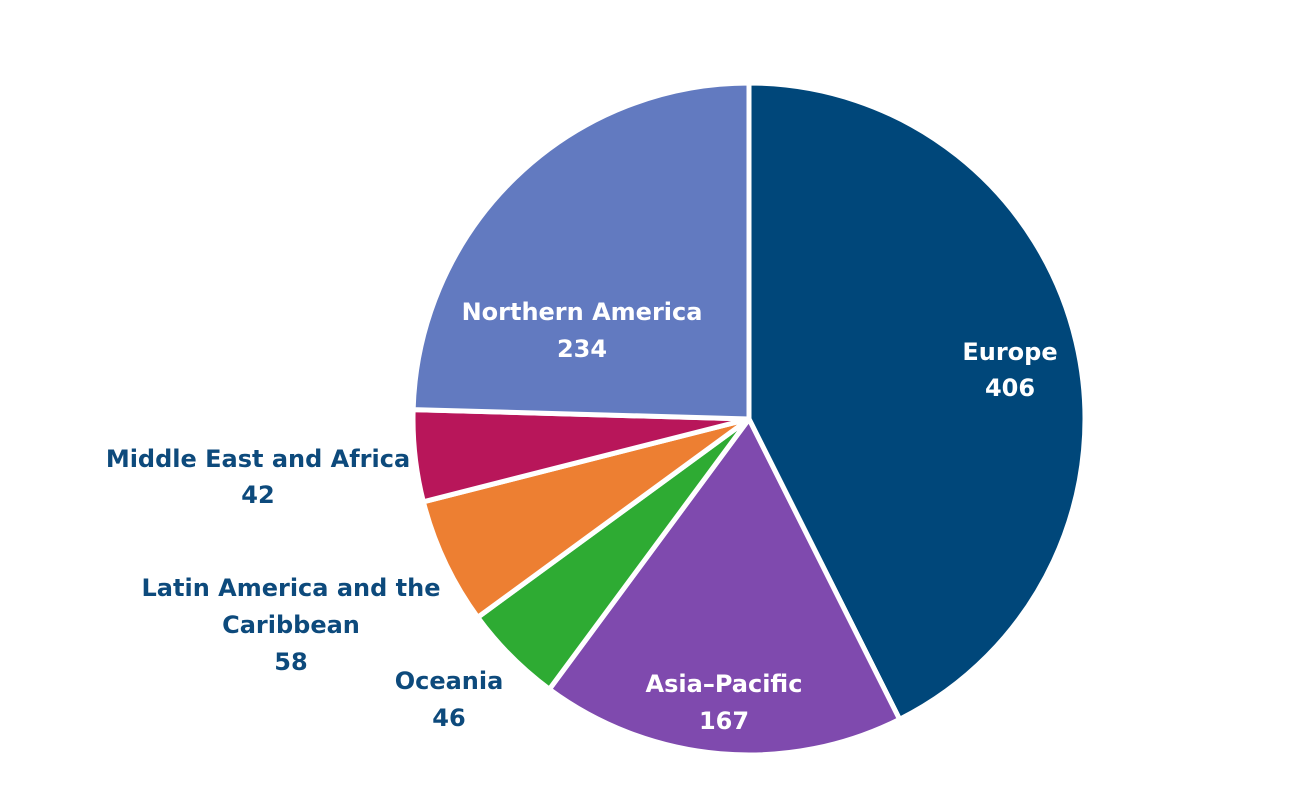 The image size is (1299, 800). What do you see at coordinates (449, 681) in the screenshot?
I see `slice-label: Oceania` at bounding box center [449, 681].